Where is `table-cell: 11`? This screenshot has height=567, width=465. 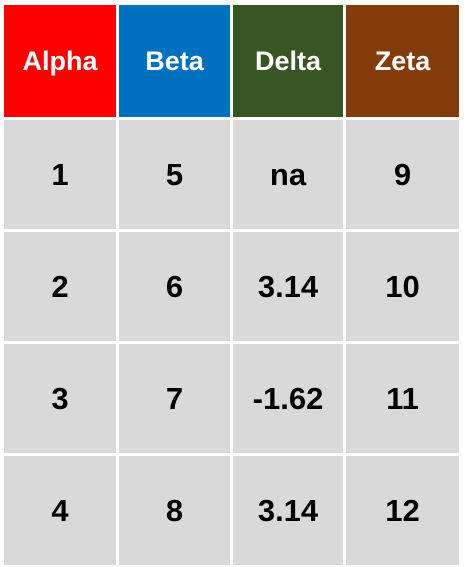 table-cell: 11 is located at coordinates (402, 400).